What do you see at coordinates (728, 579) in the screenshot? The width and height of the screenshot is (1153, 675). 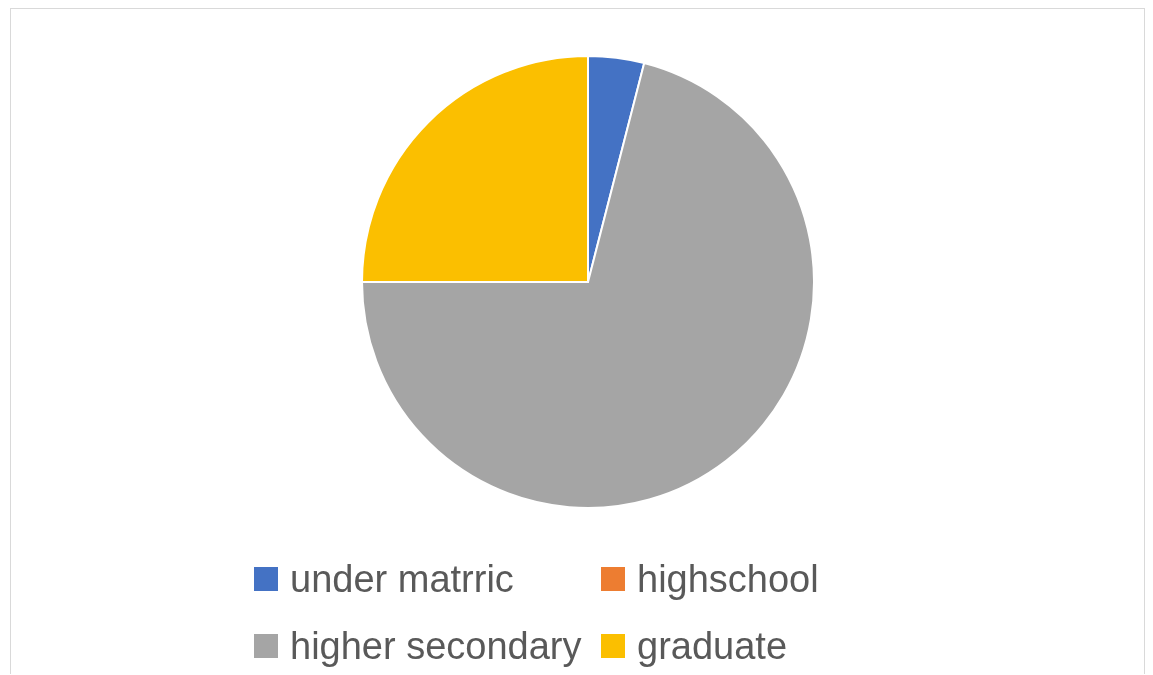 I see `legend-label: highschool` at bounding box center [728, 579].